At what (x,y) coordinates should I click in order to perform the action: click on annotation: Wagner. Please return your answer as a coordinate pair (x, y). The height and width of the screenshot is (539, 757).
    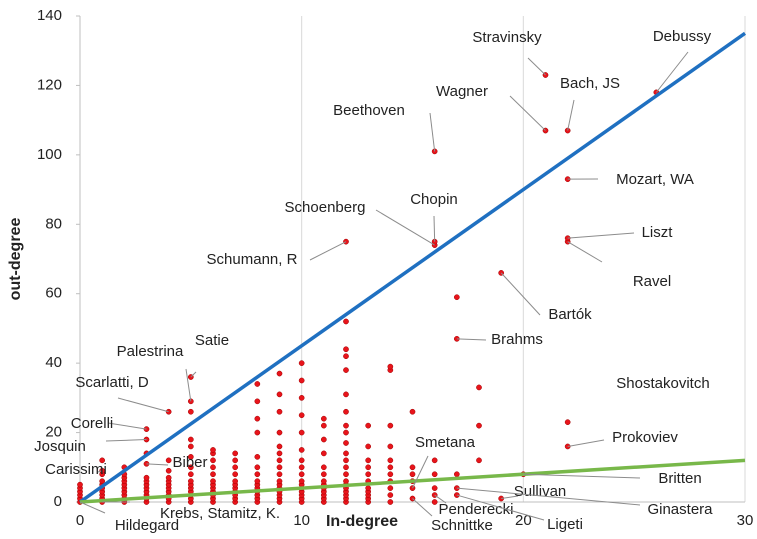
    Looking at the image, I should click on (462, 91).